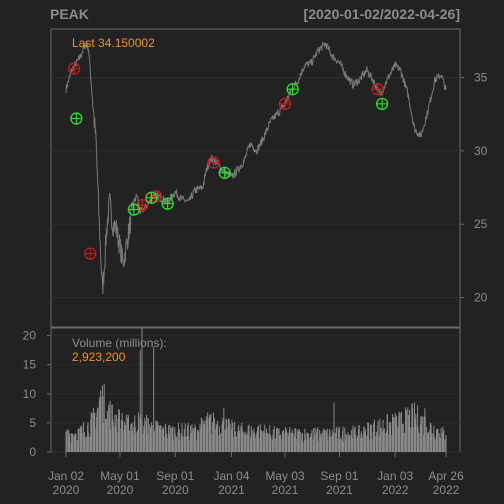 This screenshot has height=504, width=504. Describe the element at coordinates (120, 476) in the screenshot. I see `date-tick-label: May 01` at that location.